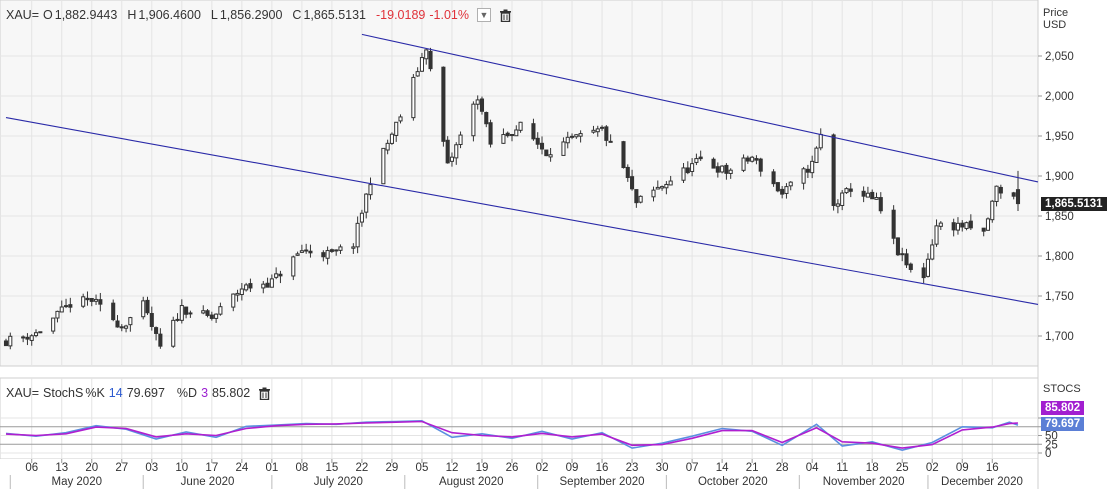  I want to click on x-month-label: August 2020, so click(471, 482).